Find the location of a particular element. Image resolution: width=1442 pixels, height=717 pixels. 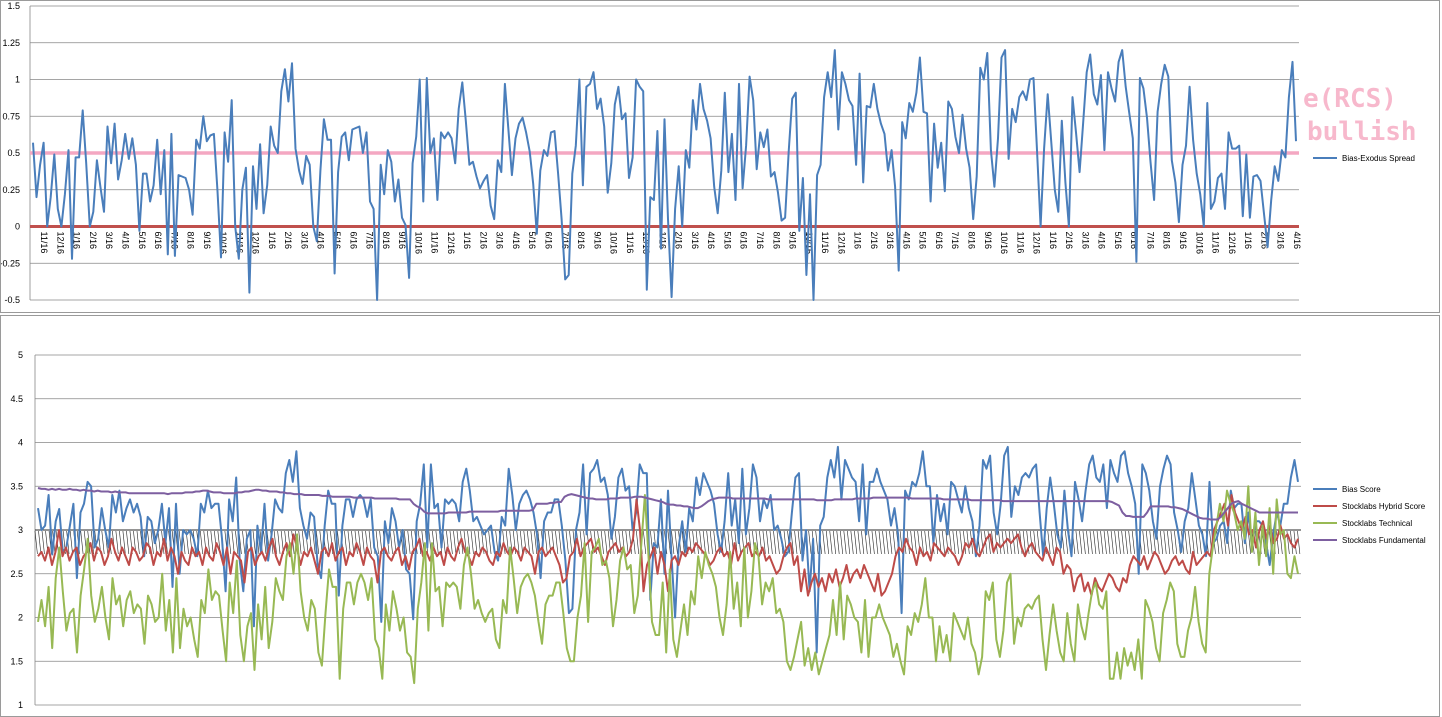

y-tick-label: 3 is located at coordinates (20, 530).